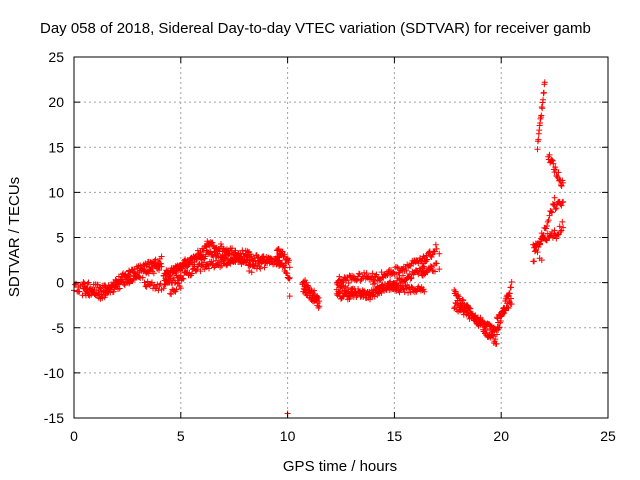 The height and width of the screenshot is (480, 640). Describe the element at coordinates (54, 418) in the screenshot. I see `y-tick-label: -15` at that location.